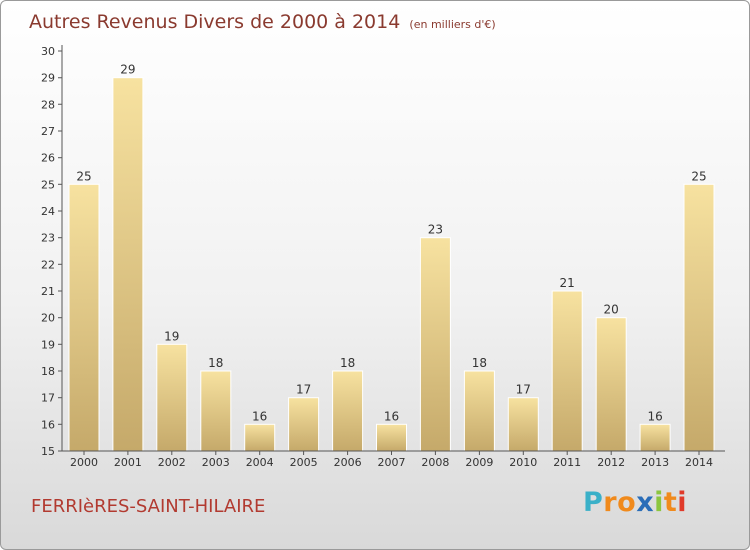 This screenshot has height=550, width=750. Describe the element at coordinates (48, 104) in the screenshot. I see `y-tick-label-28: 28` at that location.